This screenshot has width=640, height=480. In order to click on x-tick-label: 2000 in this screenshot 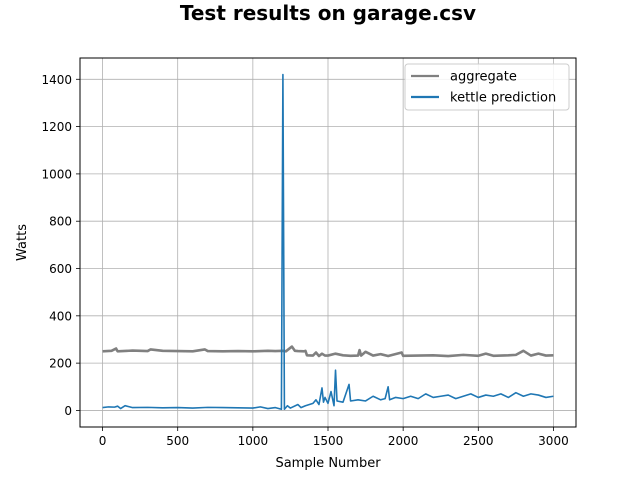, I will do `click(403, 441)`.